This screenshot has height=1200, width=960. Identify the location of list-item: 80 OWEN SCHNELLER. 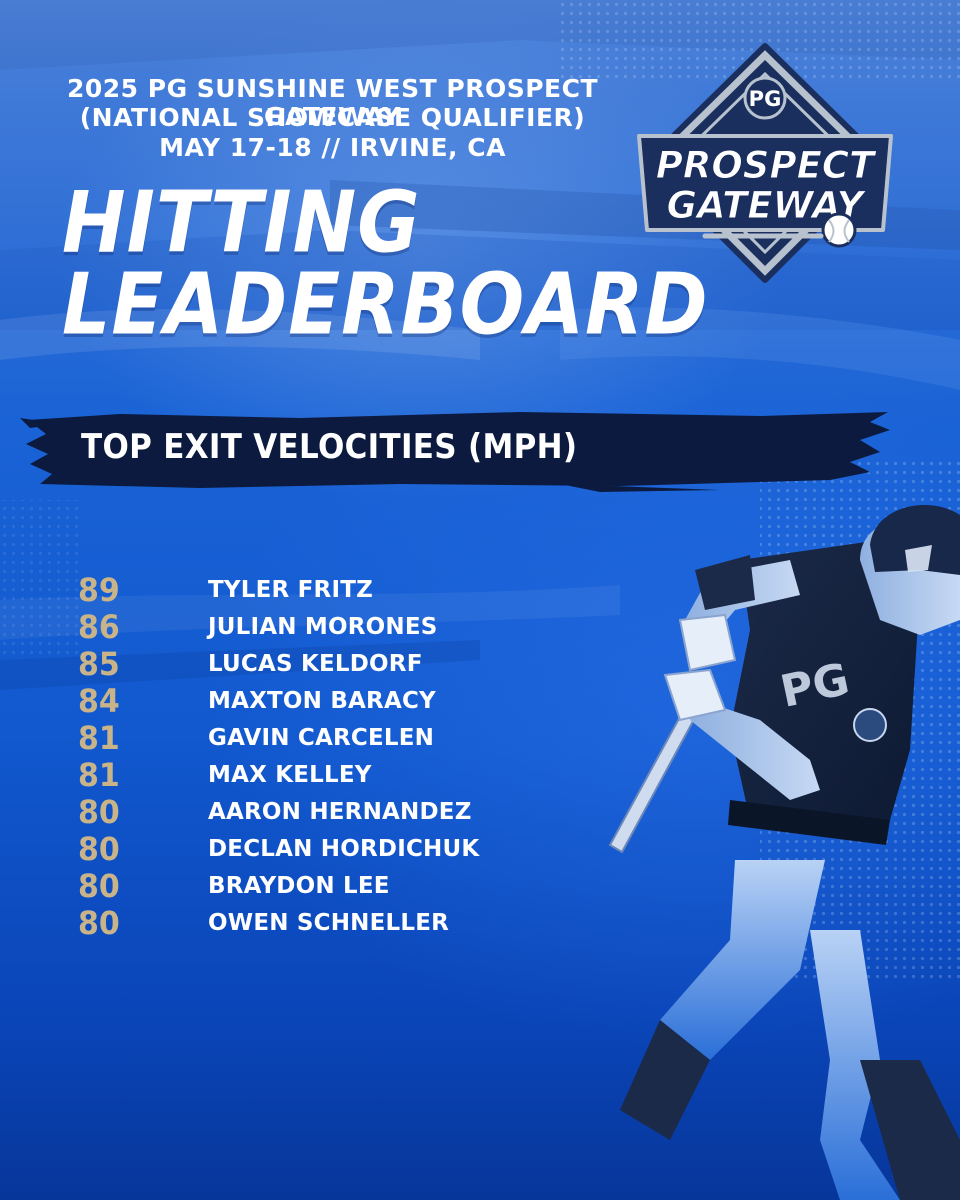
(308, 923).